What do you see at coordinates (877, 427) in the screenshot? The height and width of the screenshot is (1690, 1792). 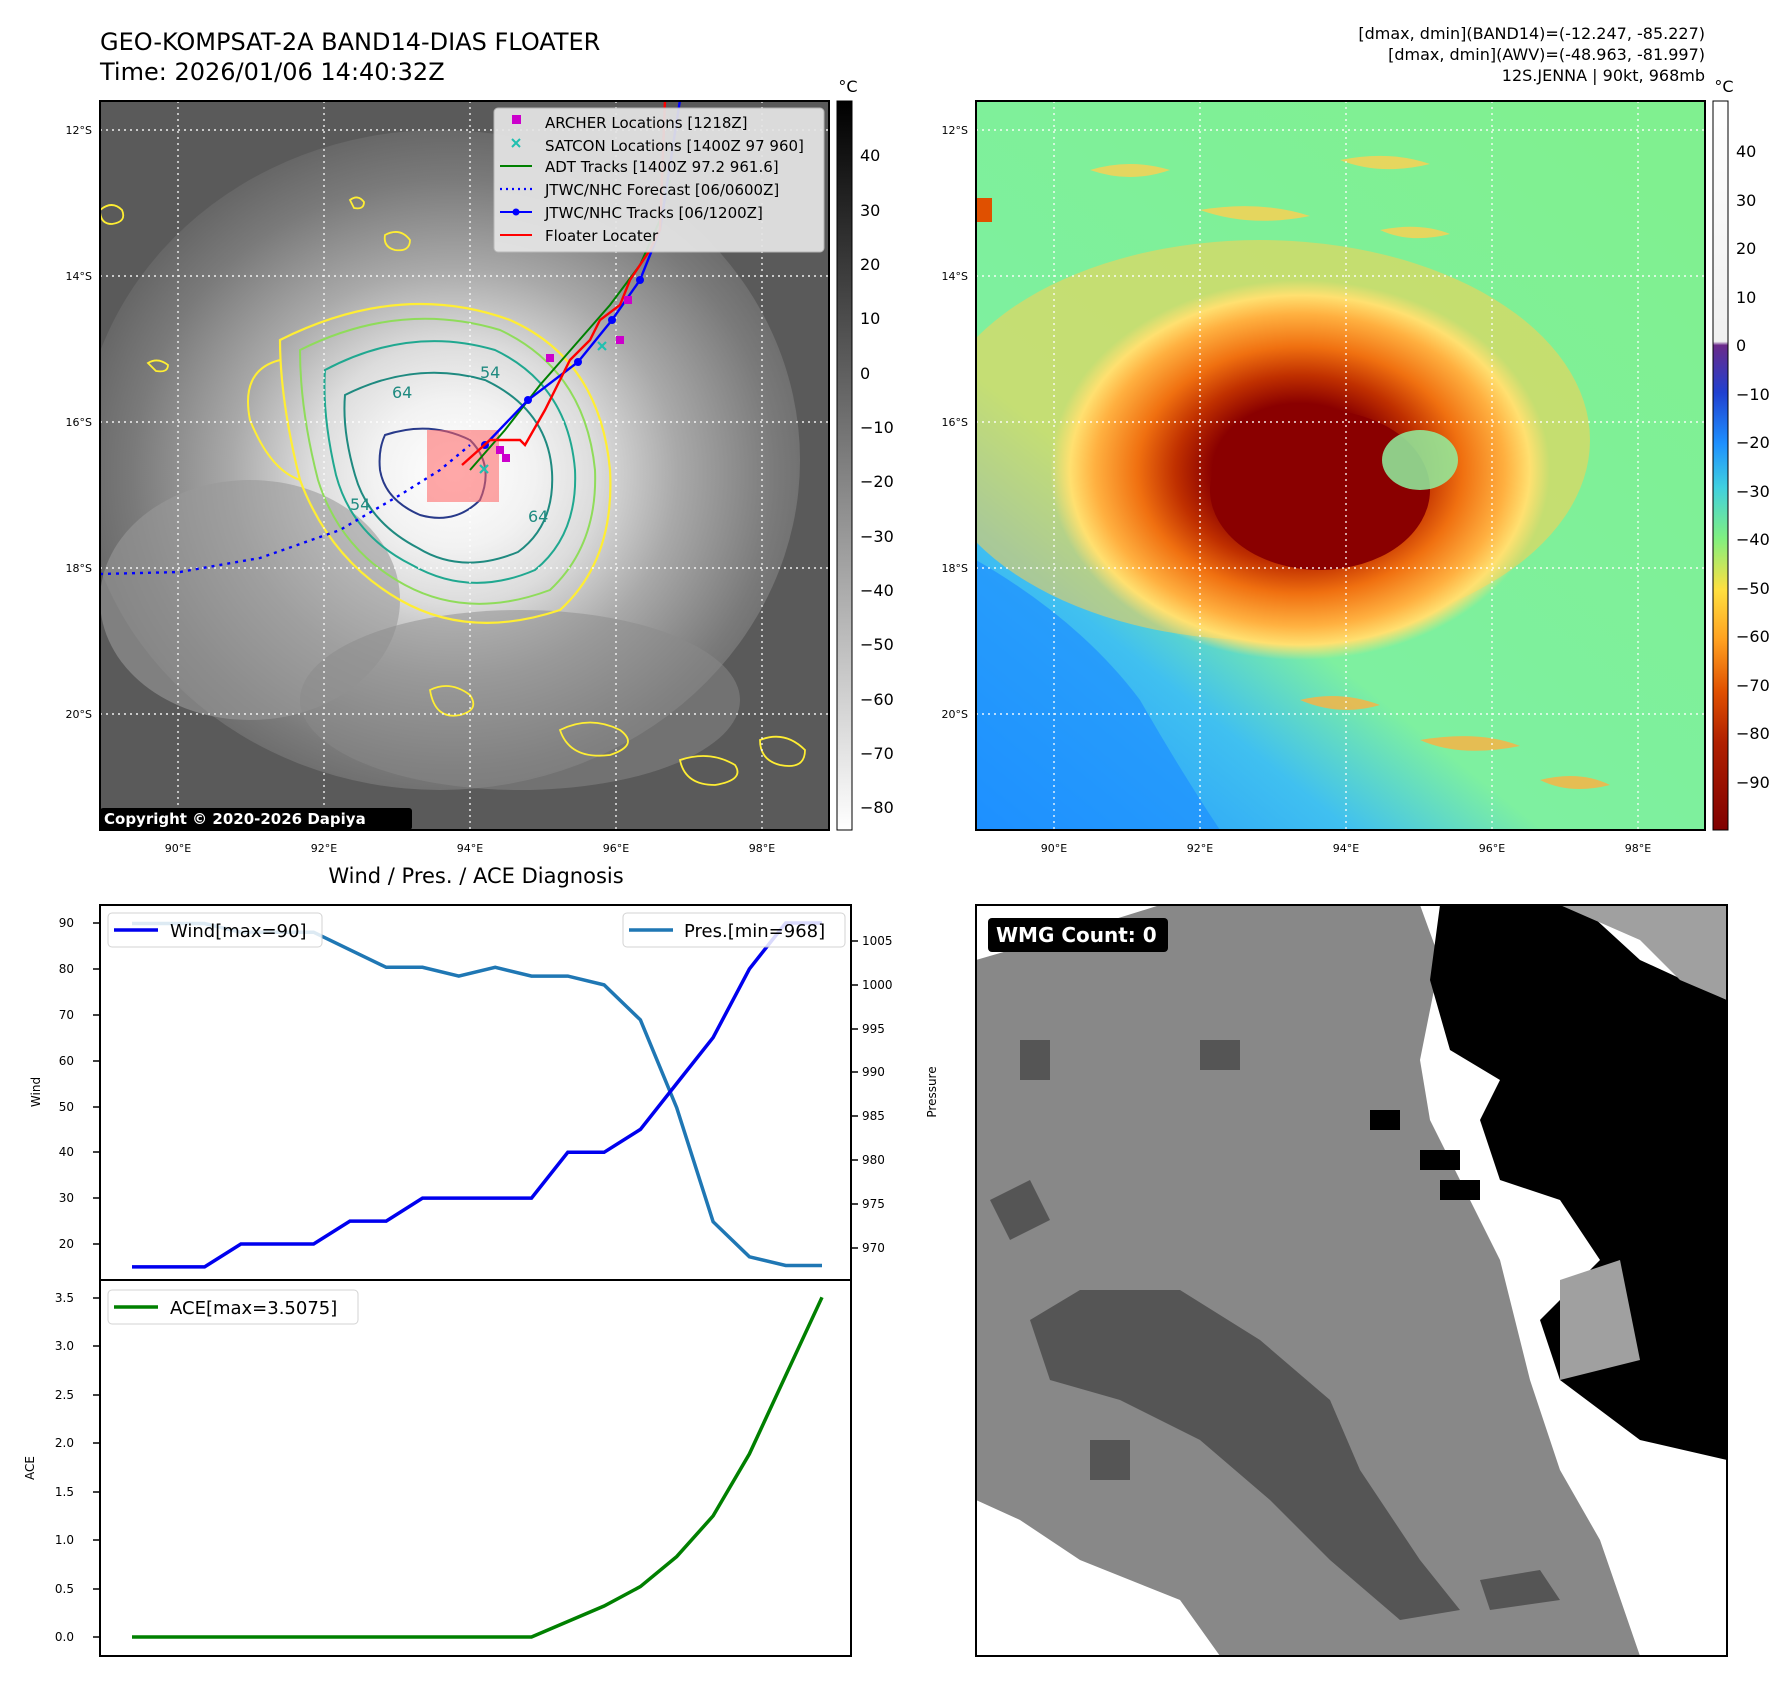 I see `ir-cbar-tick-5: −10` at bounding box center [877, 427].